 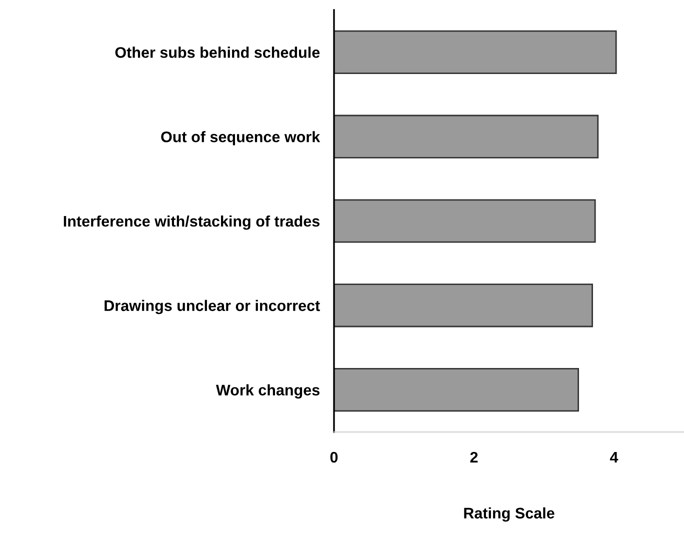 What do you see at coordinates (212, 307) in the screenshot?
I see `y-tick-label: Drawings unclear or incorrect` at bounding box center [212, 307].